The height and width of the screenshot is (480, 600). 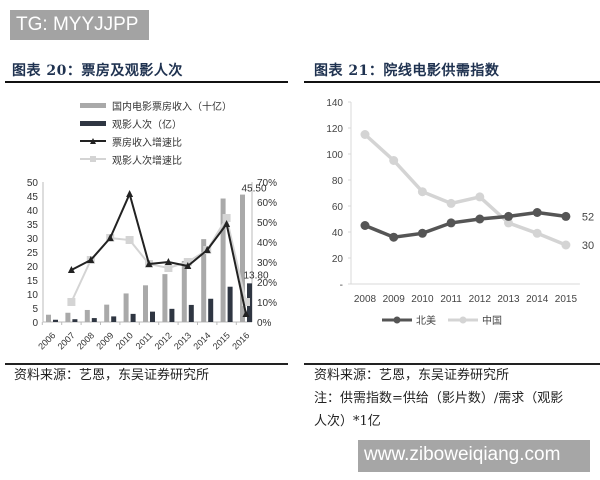 What do you see at coordinates (334, 103) in the screenshot?
I see `svg-text: 140` at bounding box center [334, 103].